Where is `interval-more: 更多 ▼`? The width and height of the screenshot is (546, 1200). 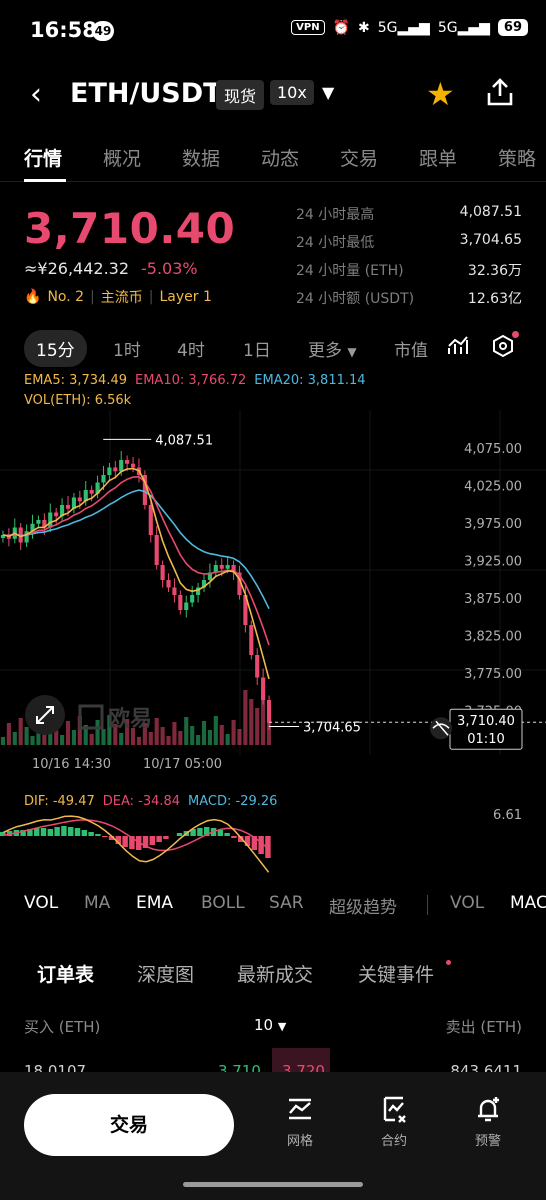 interval-more: 更多 ▼ is located at coordinates (332, 351).